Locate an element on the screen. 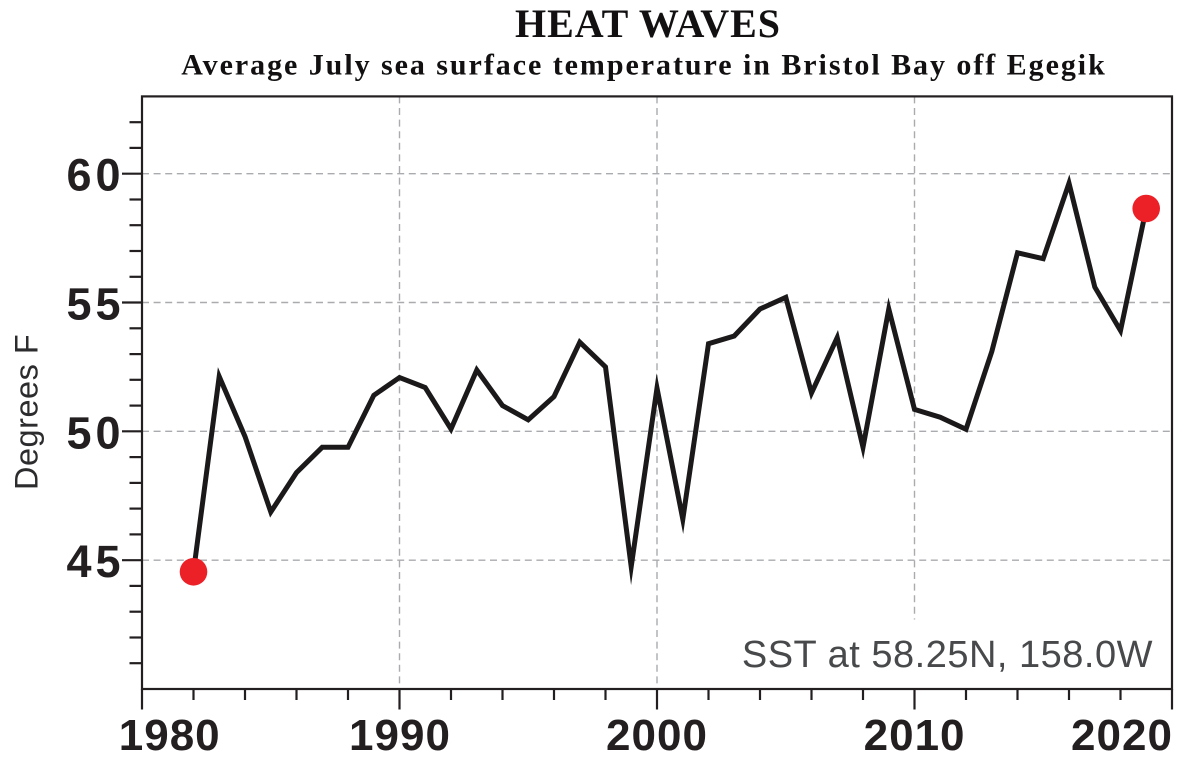 Image resolution: width=1198 pixels, height=769 pixels. svg-text: 2010 is located at coordinates (915, 735).